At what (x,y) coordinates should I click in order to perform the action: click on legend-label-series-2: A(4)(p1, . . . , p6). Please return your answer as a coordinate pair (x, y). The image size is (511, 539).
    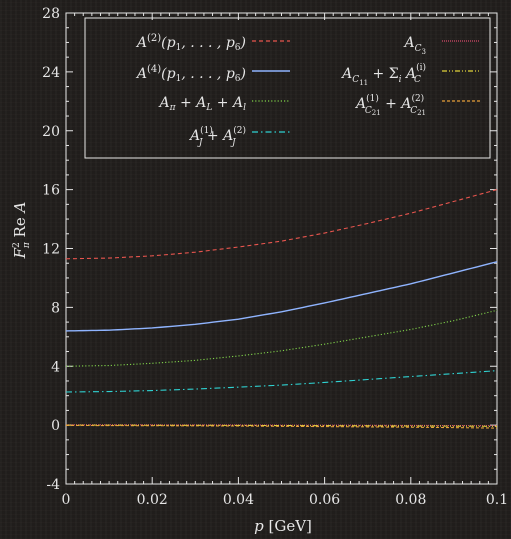
    Looking at the image, I should click on (190, 74).